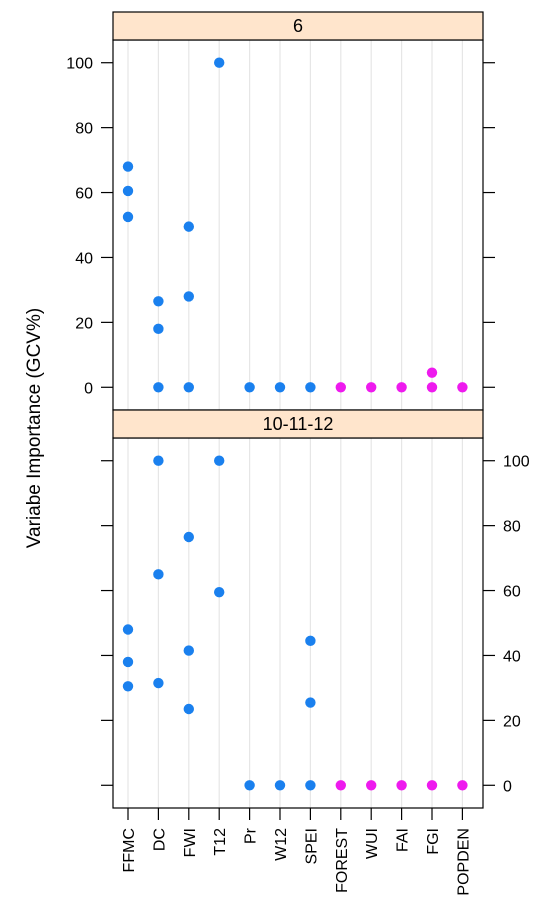  Describe the element at coordinates (433, 841) in the screenshot. I see `x-tick-label-FGI: FGI` at that location.